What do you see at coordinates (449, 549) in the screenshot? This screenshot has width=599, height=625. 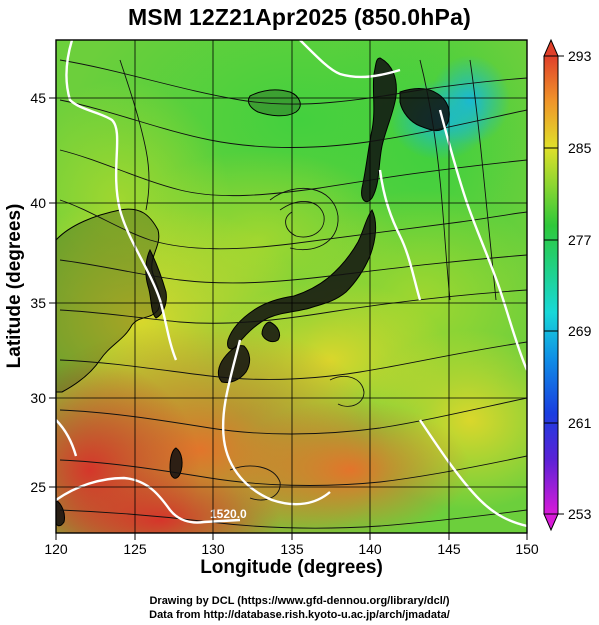 I see `x-tick-label: 145` at bounding box center [449, 549].